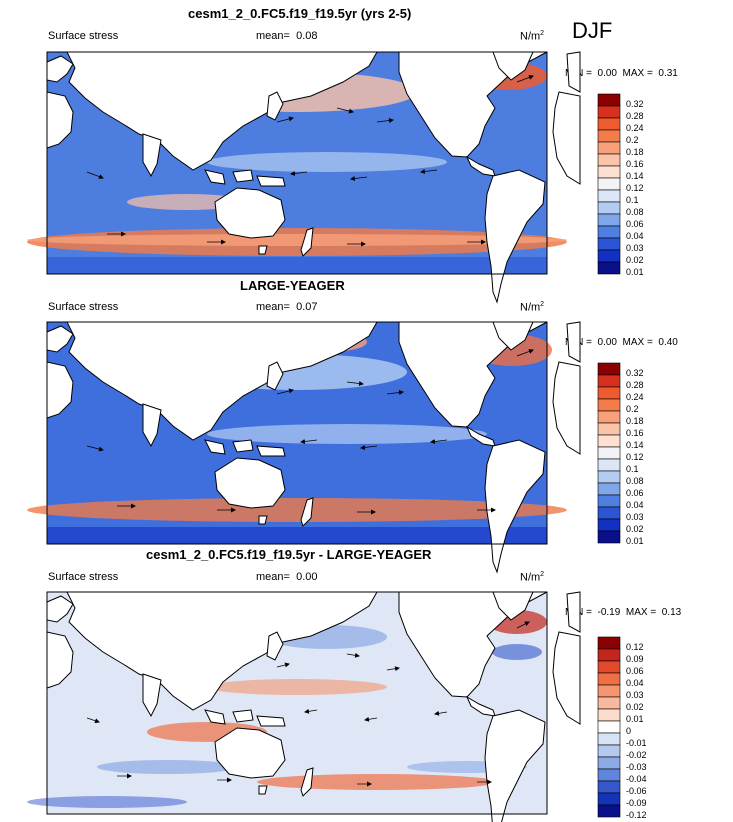 The height and width of the screenshot is (822, 733). Describe the element at coordinates (532, 307) in the screenshot. I see `panel2-units: N/m2` at that location.